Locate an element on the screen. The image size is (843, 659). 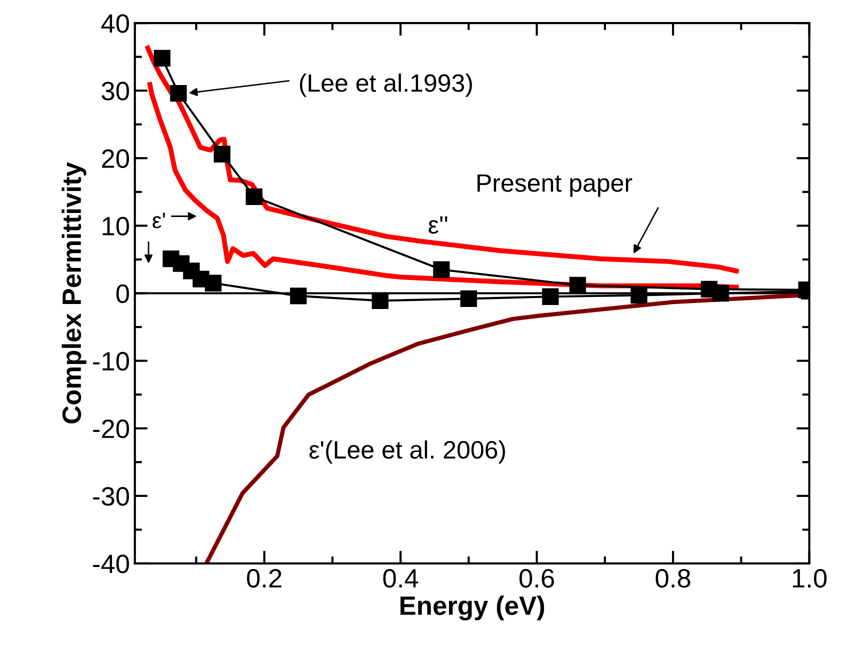
y-axis-title: Complex Permittivity is located at coordinates (74, 293).